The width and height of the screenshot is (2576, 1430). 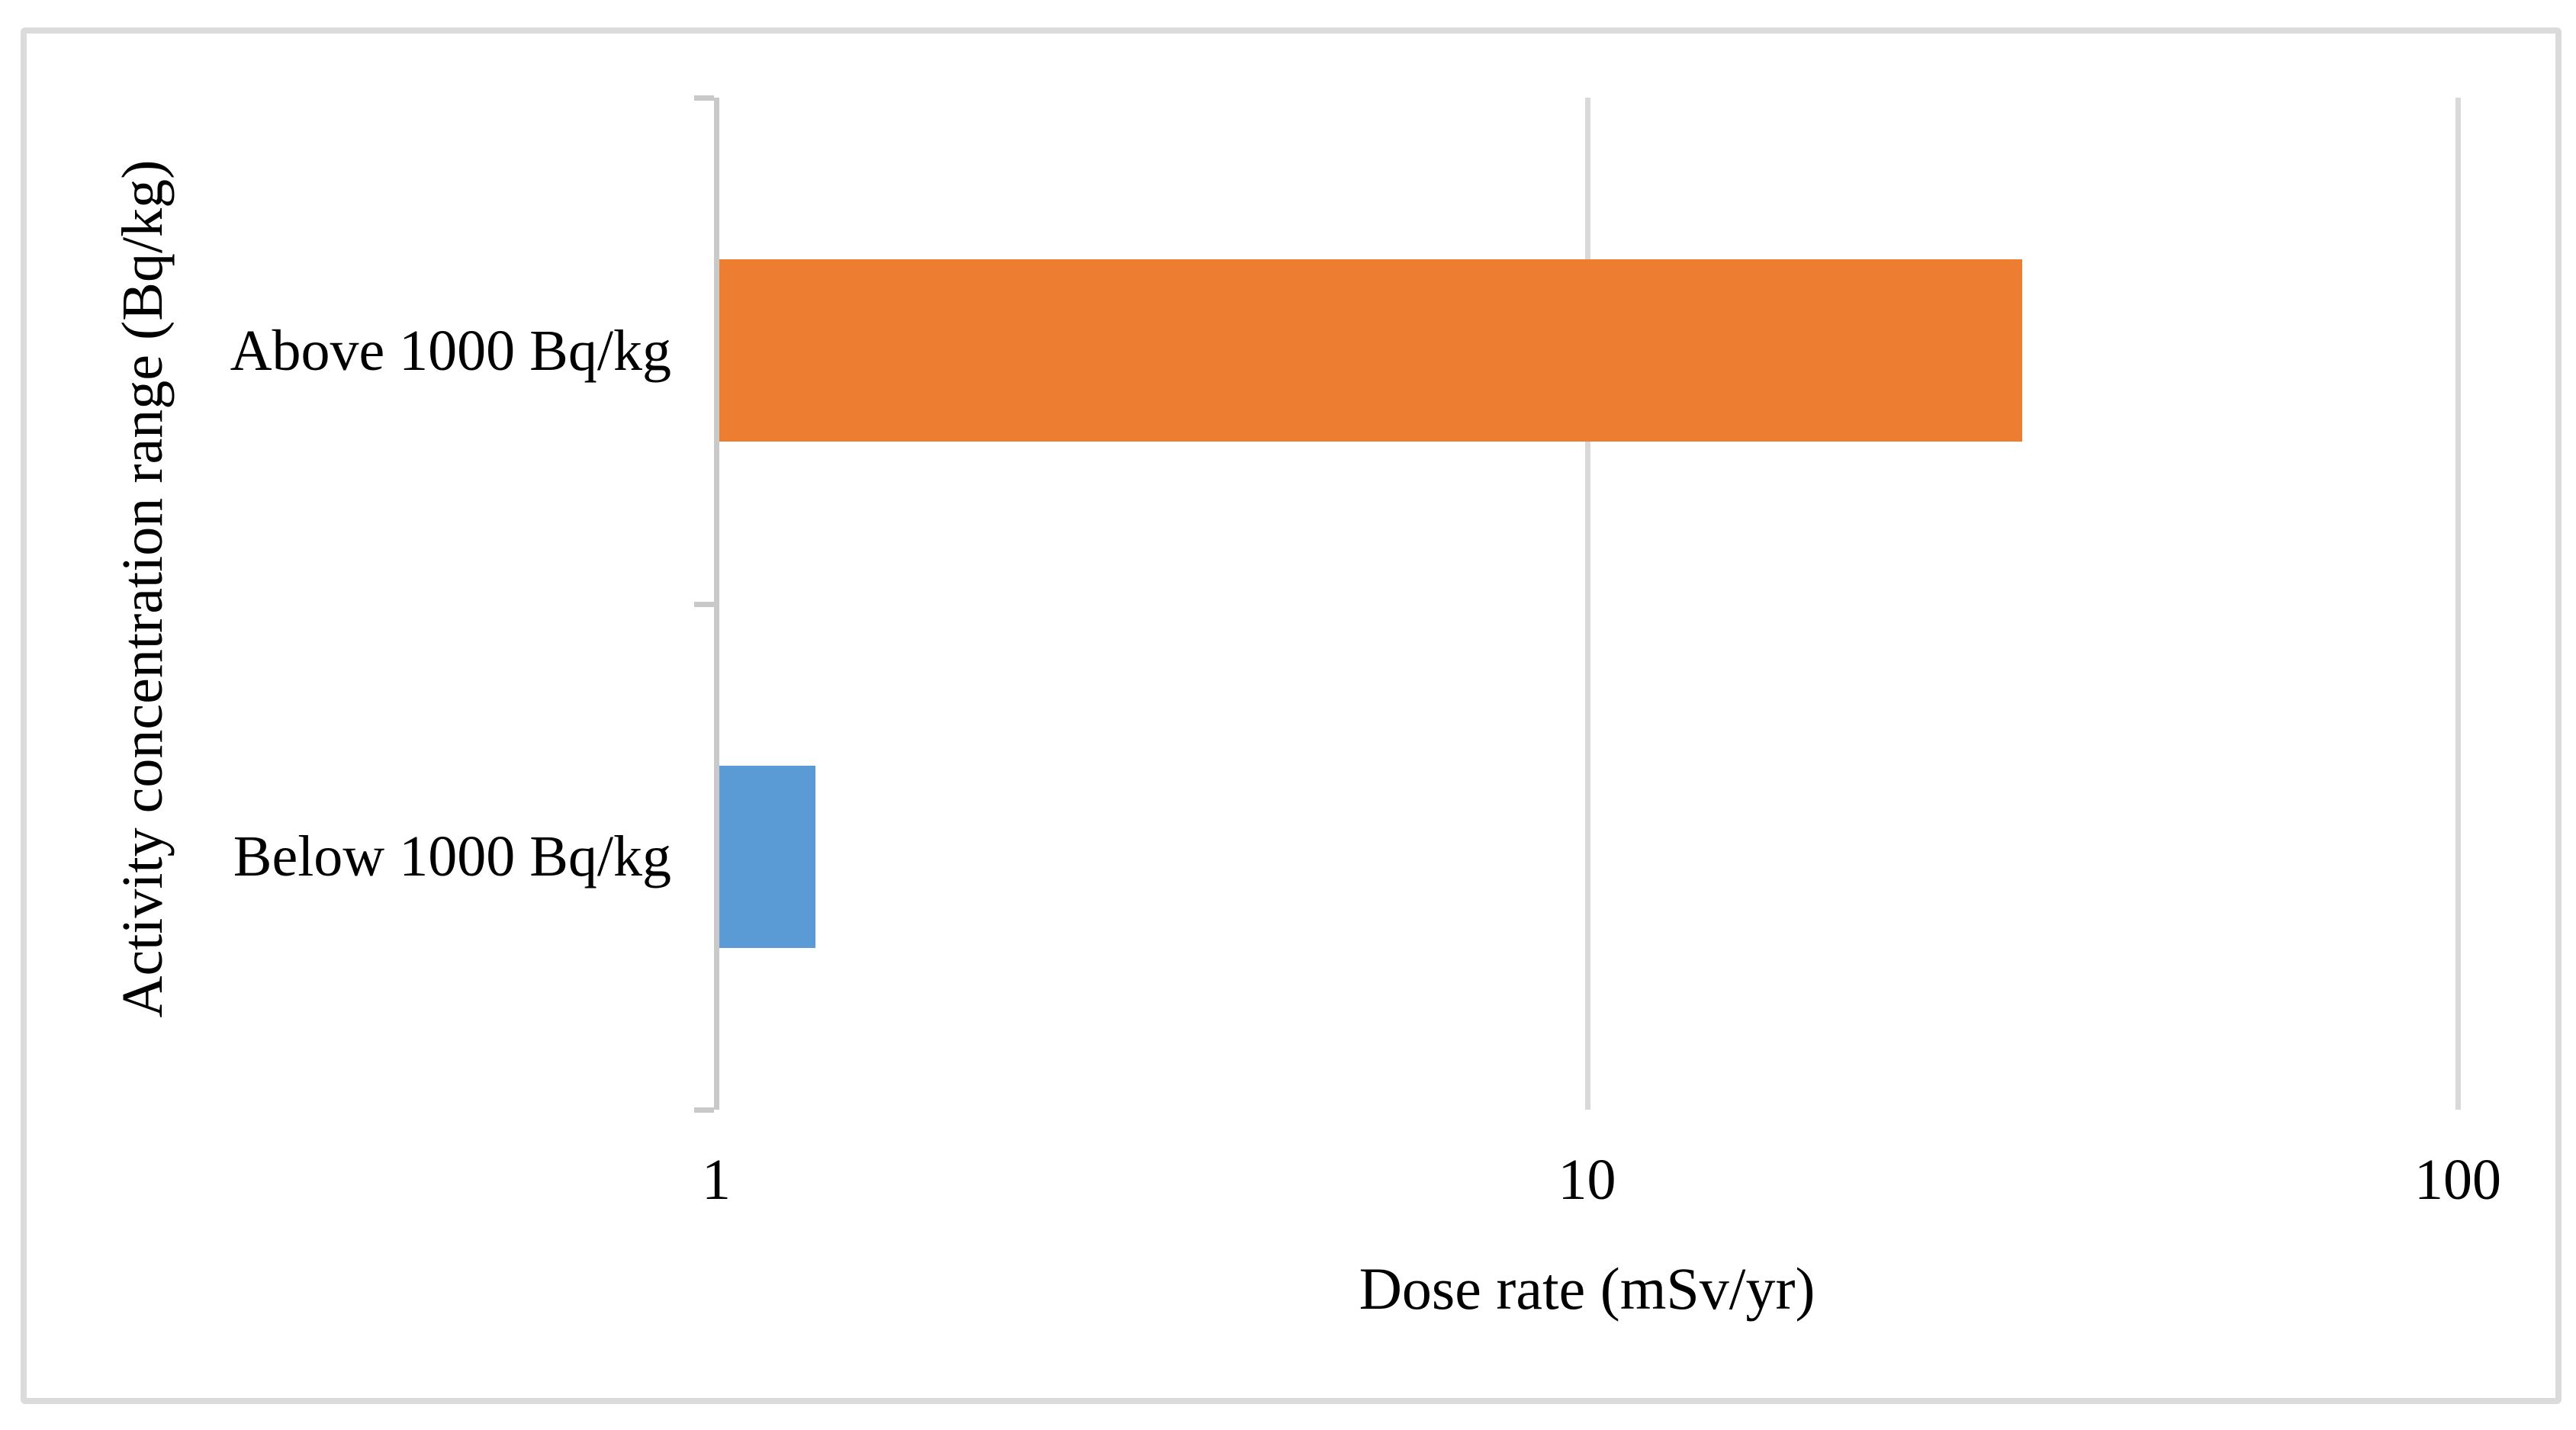 I want to click on x-axis-tick-labels: 1 10 100, so click(x=1601, y=1182).